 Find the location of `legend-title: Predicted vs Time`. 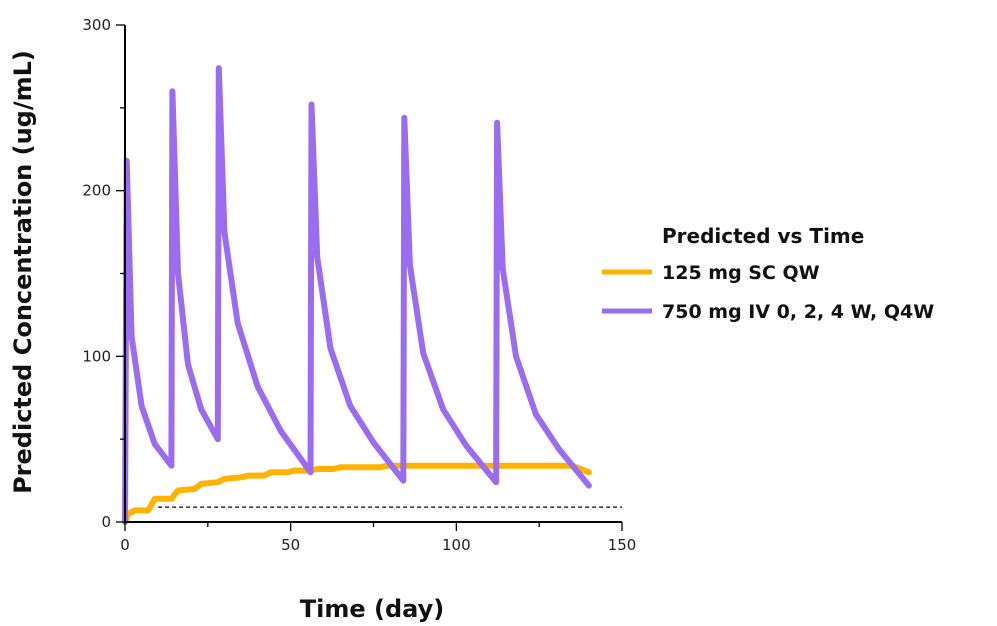

legend-title: Predicted vs Time is located at coordinates (763, 236).